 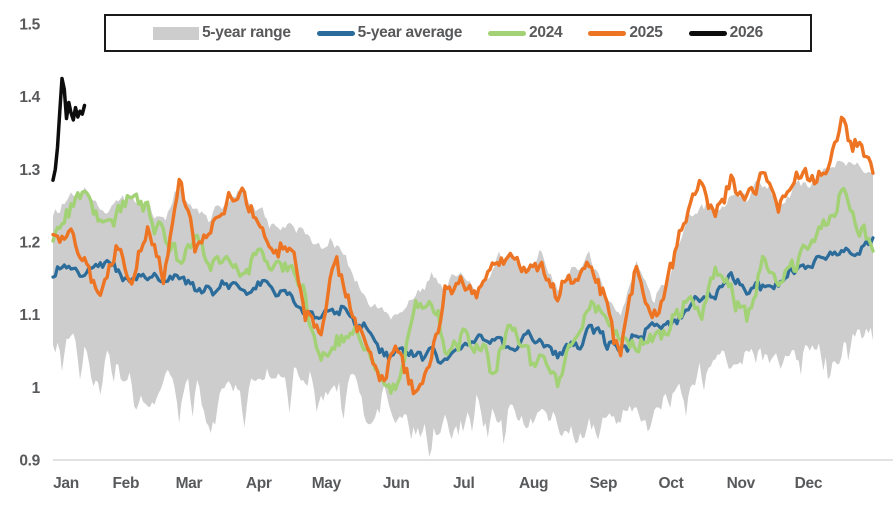 What do you see at coordinates (671, 483) in the screenshot?
I see `x-tick-label-oct: Oct` at bounding box center [671, 483].